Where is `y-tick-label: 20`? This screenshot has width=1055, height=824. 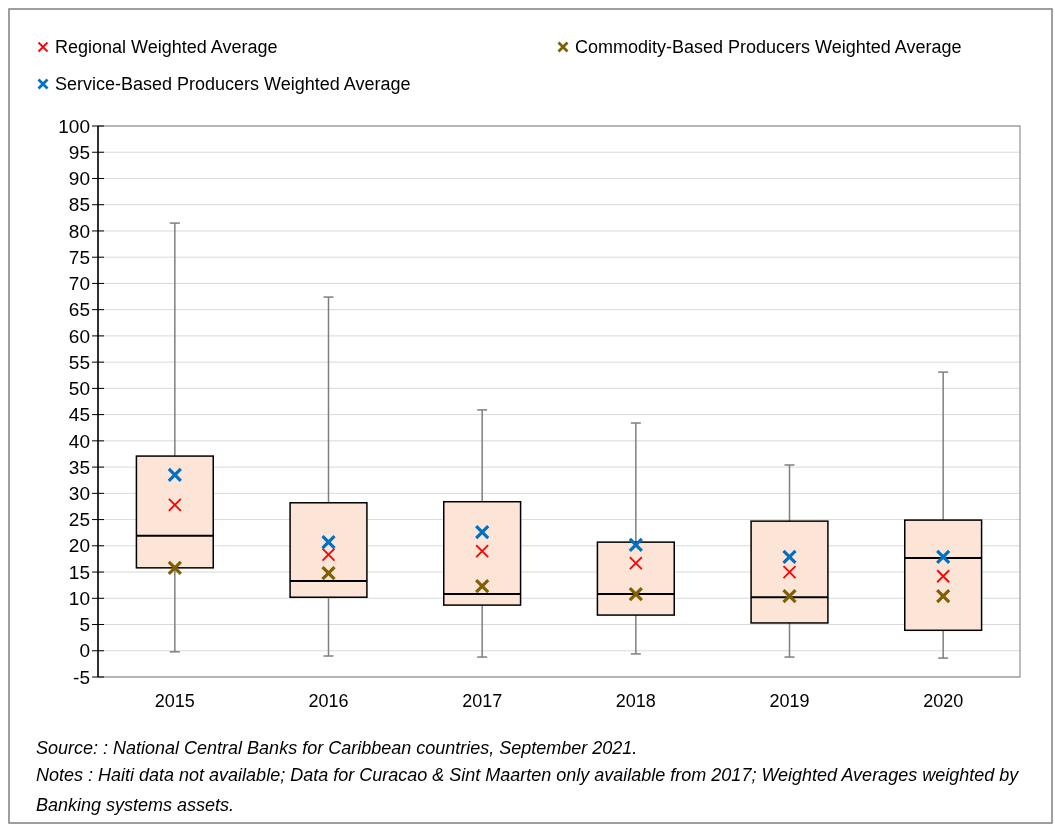 y-tick-label: 20 is located at coordinates (79, 546).